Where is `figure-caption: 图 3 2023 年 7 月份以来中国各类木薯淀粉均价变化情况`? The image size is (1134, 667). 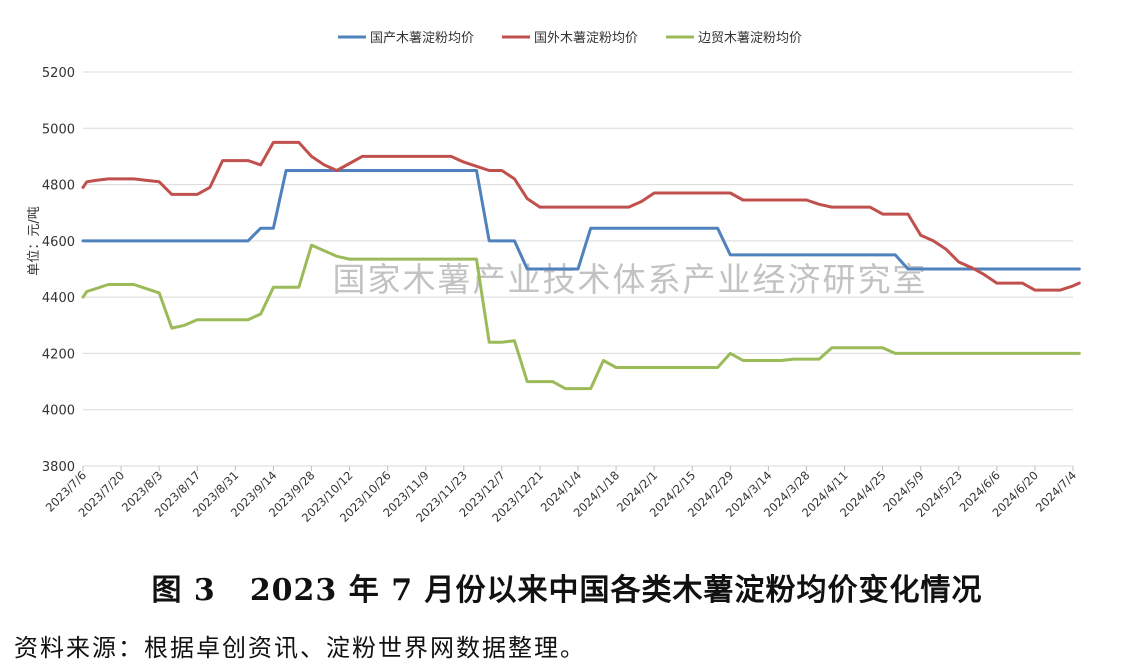
figure-caption: 图 3 2023 年 7 月份以来中国各类木薯淀粉均价变化情况 is located at coordinates (567, 587).